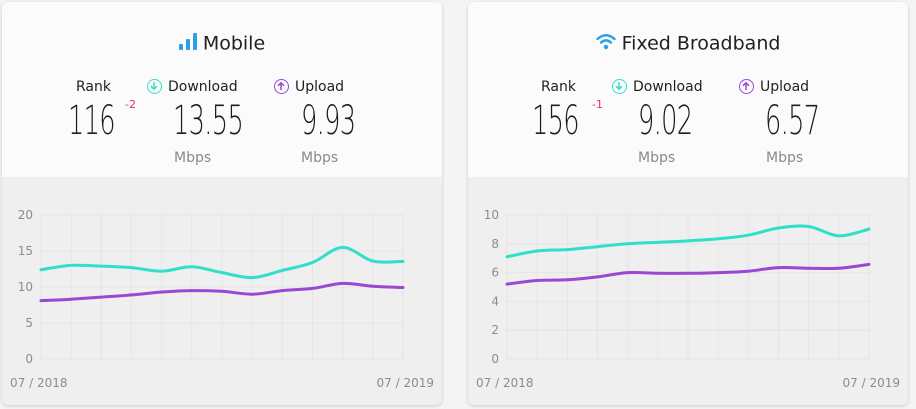  I want to click on y-tick-label: 2, so click(495, 330).